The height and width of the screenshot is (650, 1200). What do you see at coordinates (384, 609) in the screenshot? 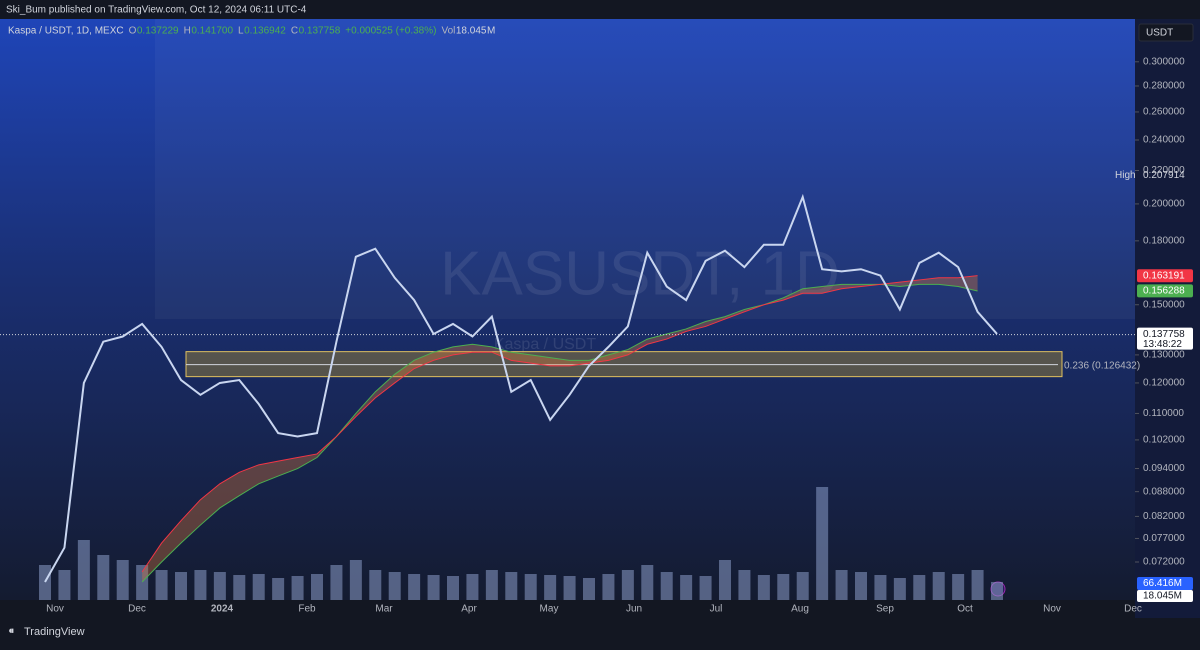
I see `x-tick-label: Mar` at bounding box center [384, 609].